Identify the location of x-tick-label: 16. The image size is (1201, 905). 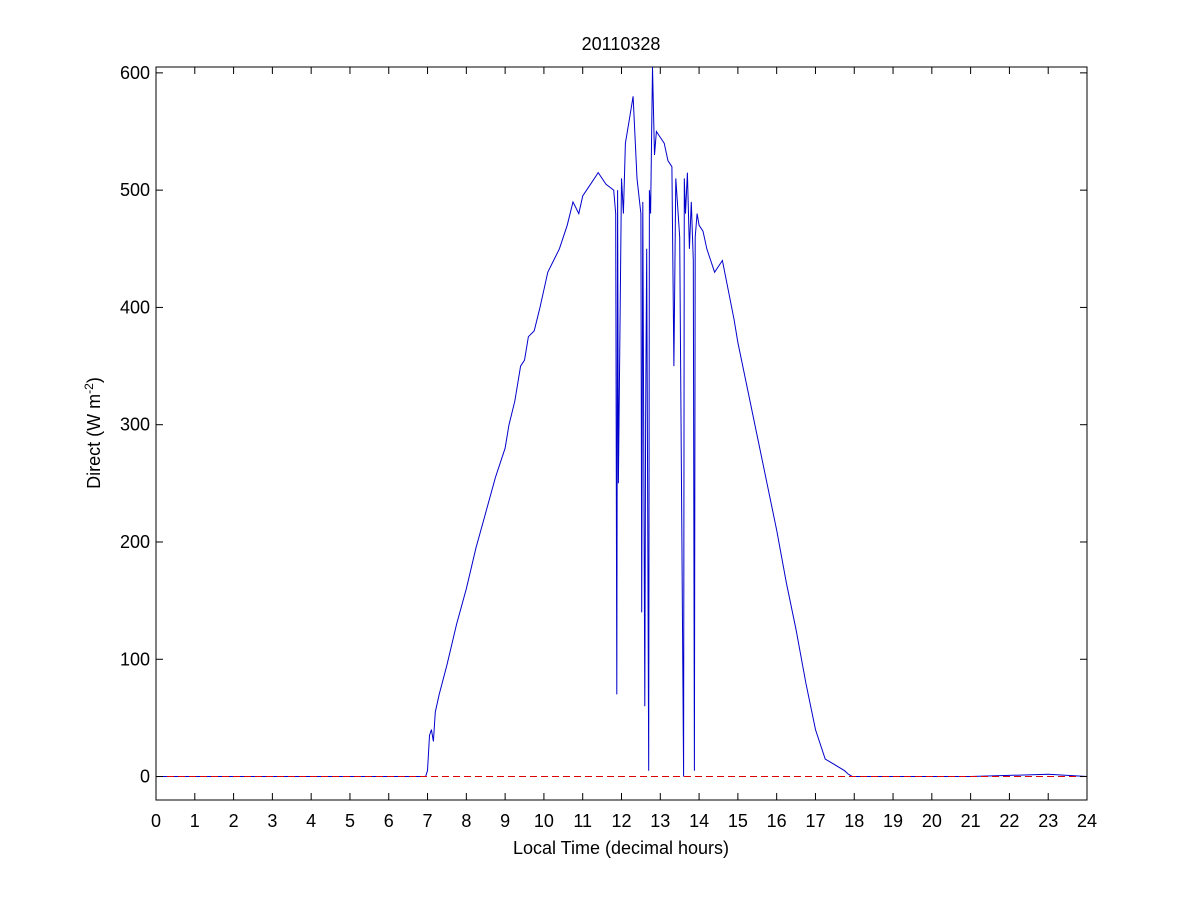
(777, 821).